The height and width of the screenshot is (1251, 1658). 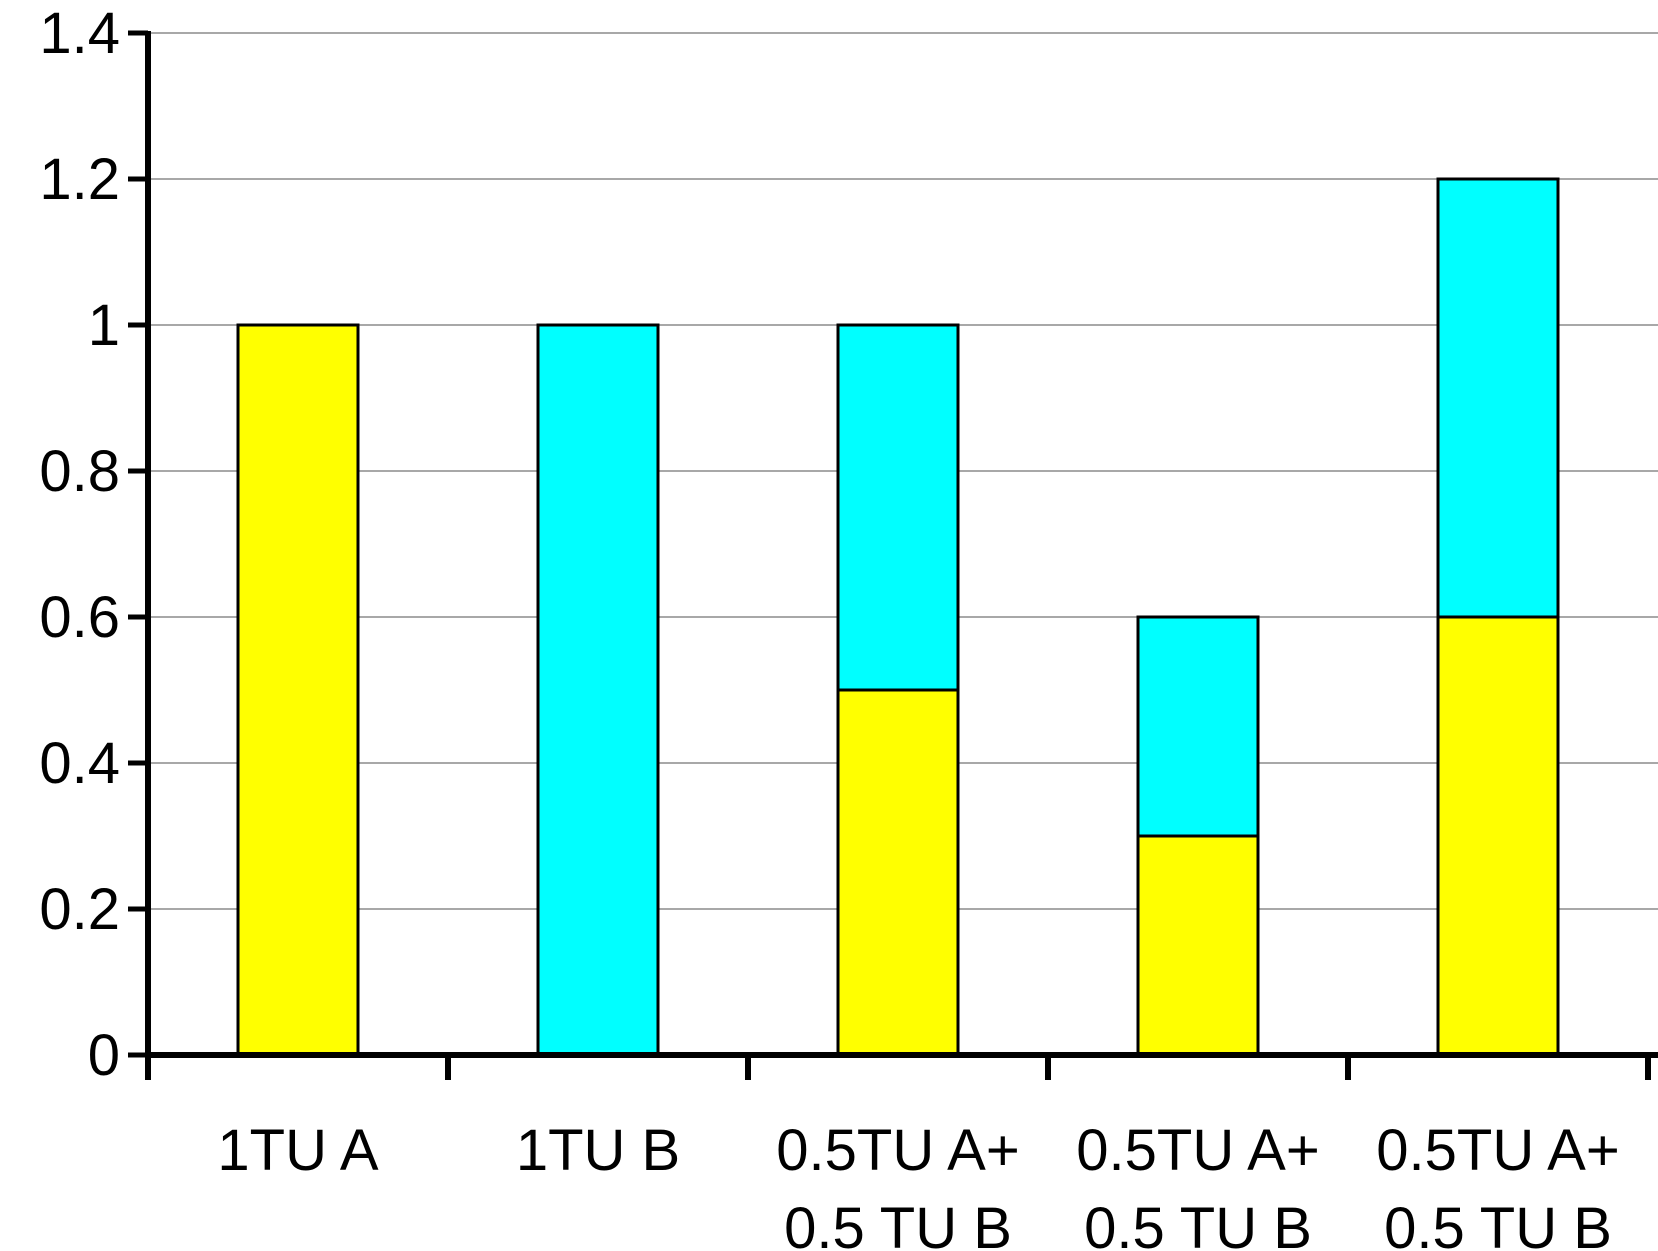 What do you see at coordinates (79, 544) in the screenshot?
I see `y-tick-labels: 0 0.2 0.4 0.6 0.8 1 1.2 1.4` at bounding box center [79, 544].